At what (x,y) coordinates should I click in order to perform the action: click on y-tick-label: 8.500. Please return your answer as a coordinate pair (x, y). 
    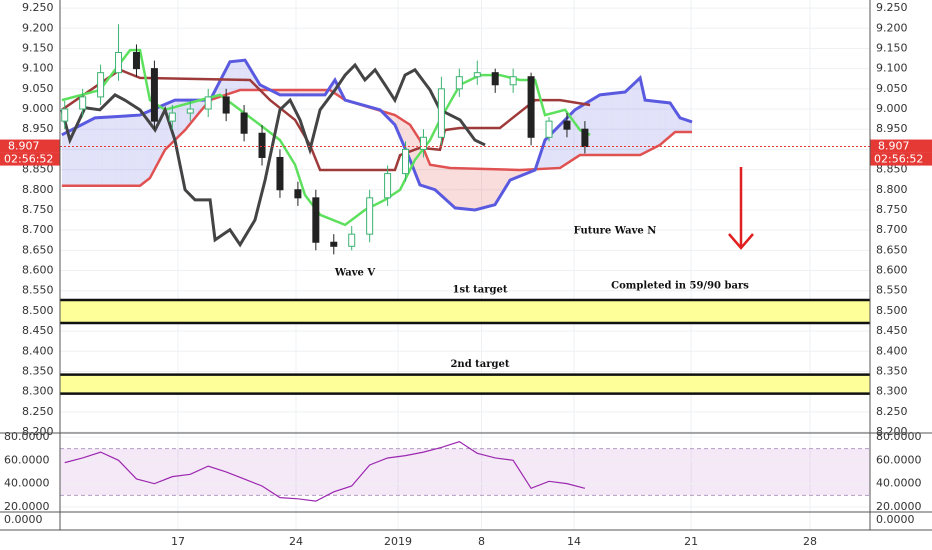
    Looking at the image, I should click on (892, 310).